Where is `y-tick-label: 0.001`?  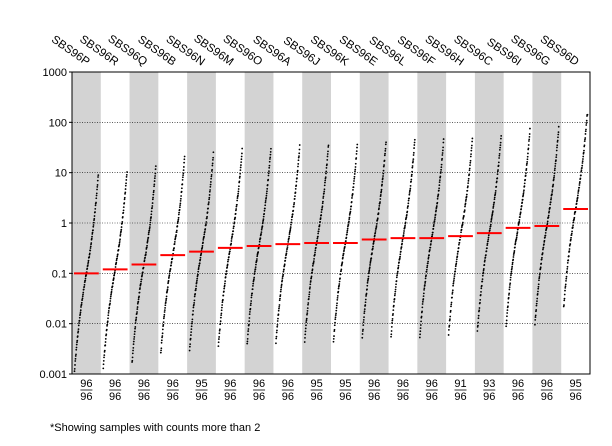 y-tick-label: 0.001 is located at coordinates (53, 375).